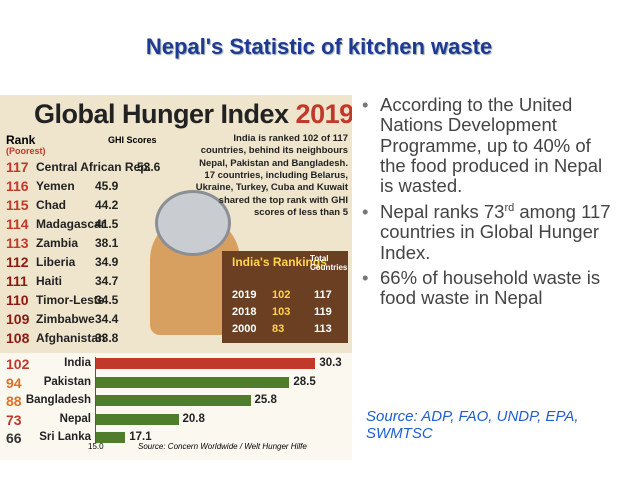  Describe the element at coordinates (65, 319) in the screenshot. I see `country: Zimbabwe` at that location.